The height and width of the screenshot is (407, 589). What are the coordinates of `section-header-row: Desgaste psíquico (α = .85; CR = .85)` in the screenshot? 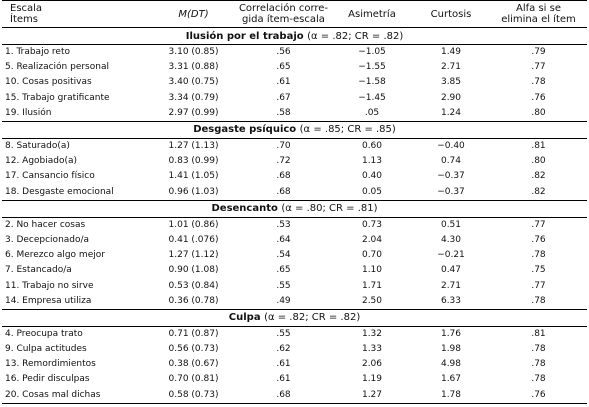 It's located at (294, 129).